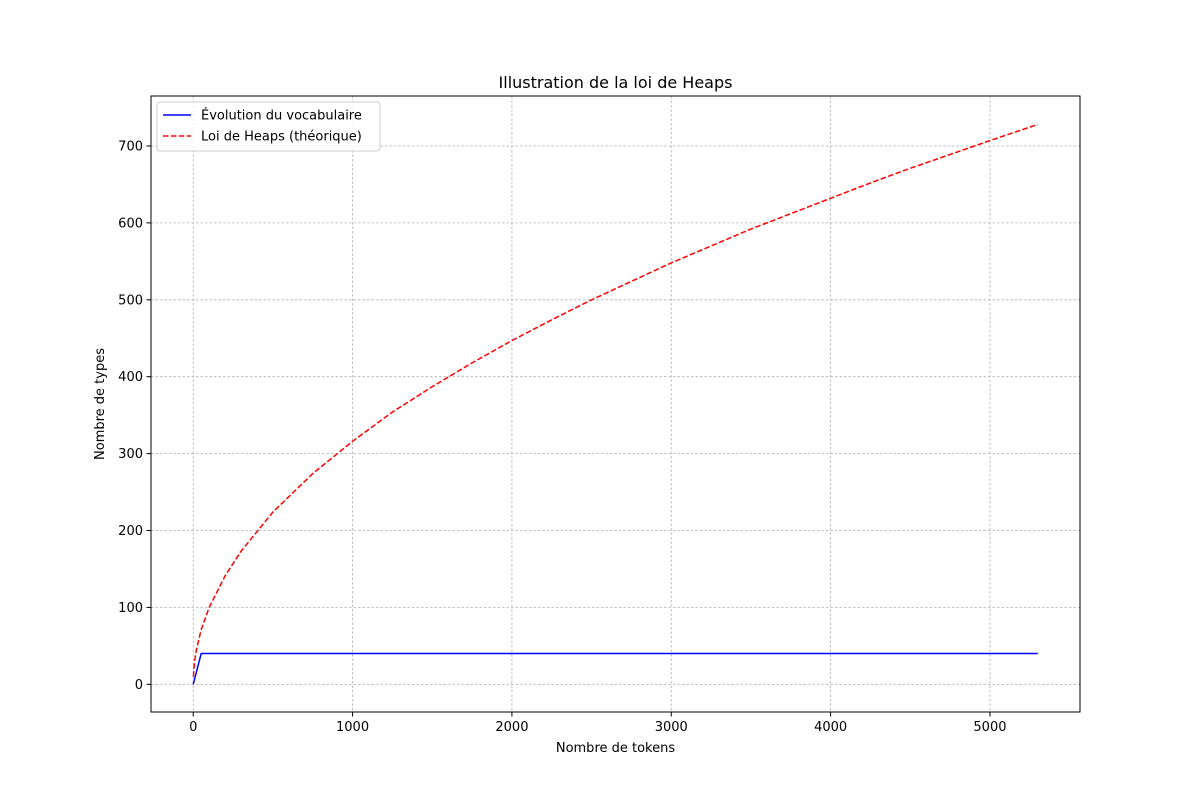 This screenshot has width=1200, height=800. What do you see at coordinates (281, 116) in the screenshot?
I see `legend-label-vocabulary: Évolution du vocabulaire` at bounding box center [281, 116].